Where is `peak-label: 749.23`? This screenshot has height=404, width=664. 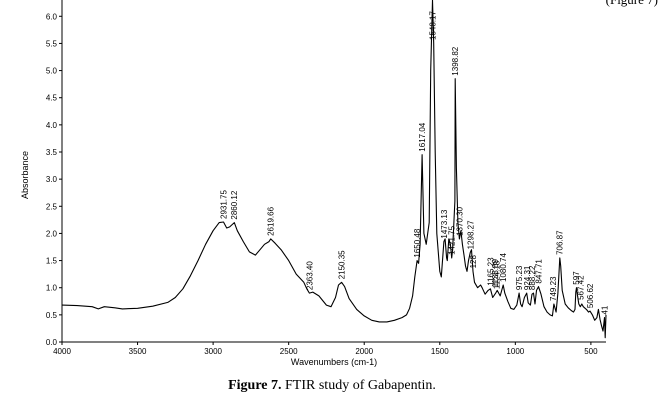 peak-label: 749.23 is located at coordinates (553, 288).